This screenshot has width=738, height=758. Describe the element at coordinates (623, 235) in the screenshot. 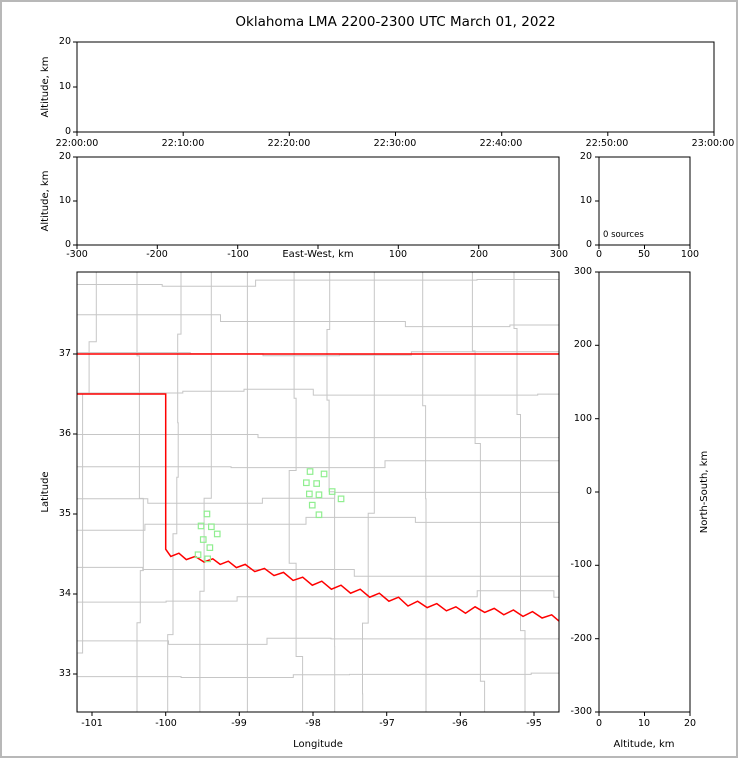

I see `source-count-annotation: 0 sources` at that location.